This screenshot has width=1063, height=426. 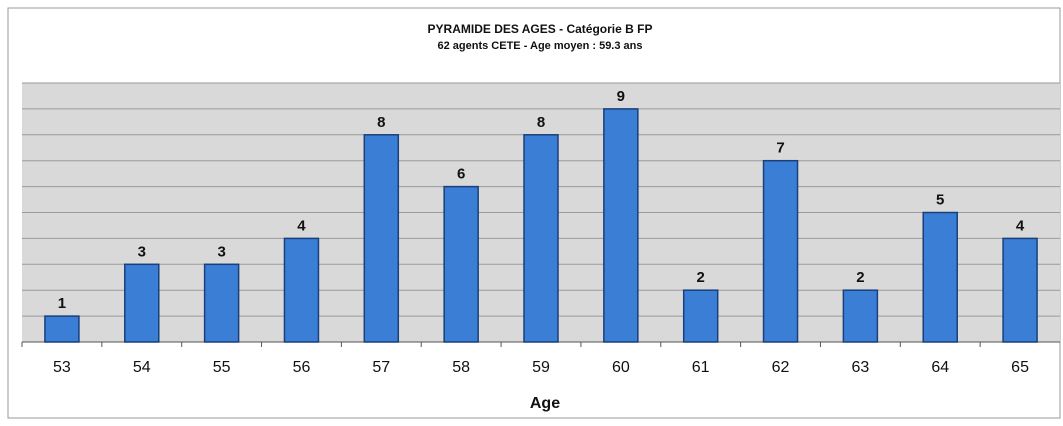 What do you see at coordinates (940, 199) in the screenshot?
I see `data-label: 5` at bounding box center [940, 199].